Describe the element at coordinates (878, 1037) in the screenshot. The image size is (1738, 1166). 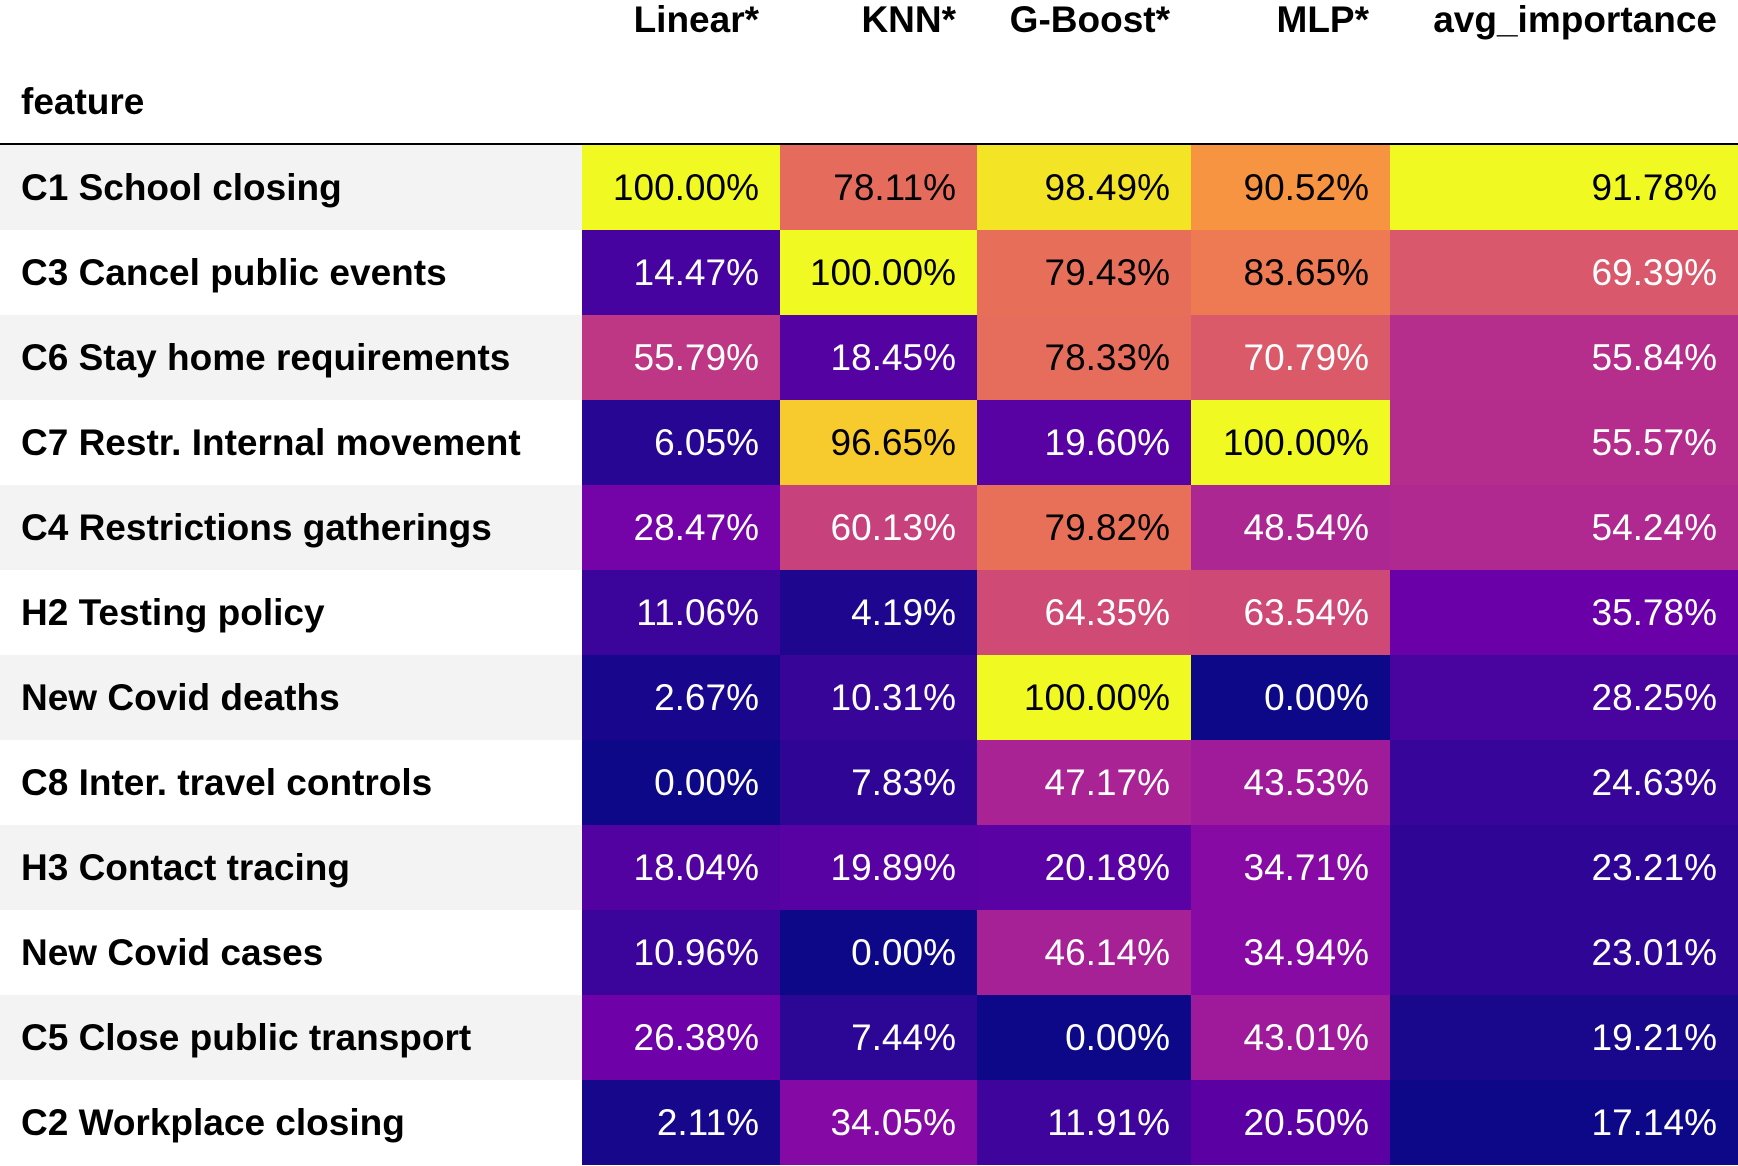
I see `heatmap-cell-knn: 7.44%` at that location.